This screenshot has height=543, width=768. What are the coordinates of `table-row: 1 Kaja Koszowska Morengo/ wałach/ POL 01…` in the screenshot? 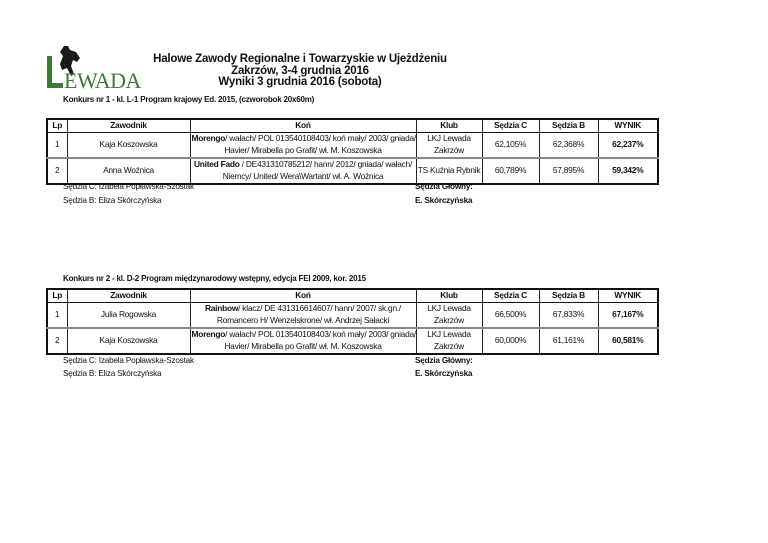 It's located at (352, 144).